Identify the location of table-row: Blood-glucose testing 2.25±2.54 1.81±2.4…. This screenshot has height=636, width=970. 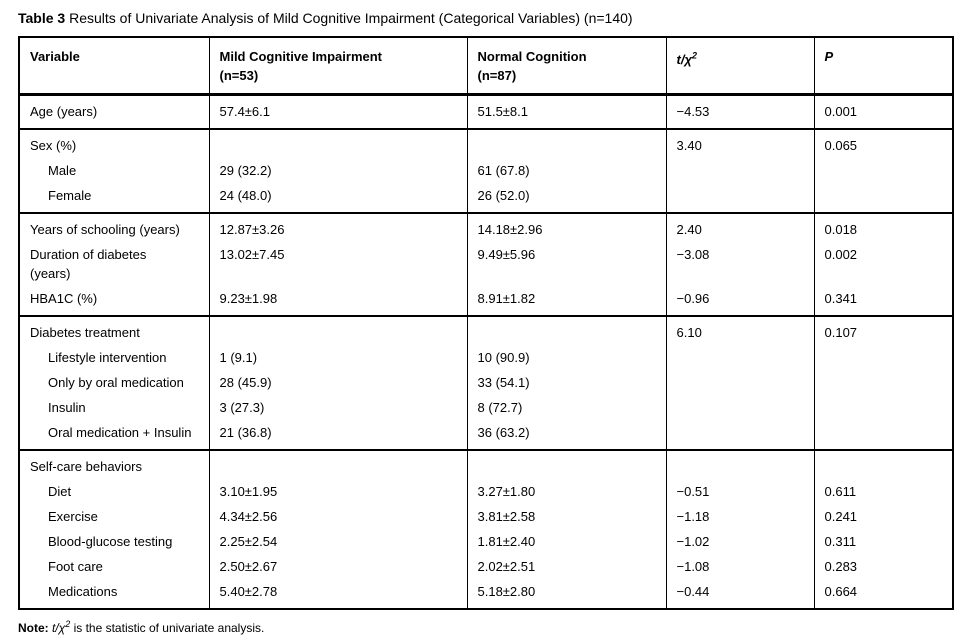
(486, 541).